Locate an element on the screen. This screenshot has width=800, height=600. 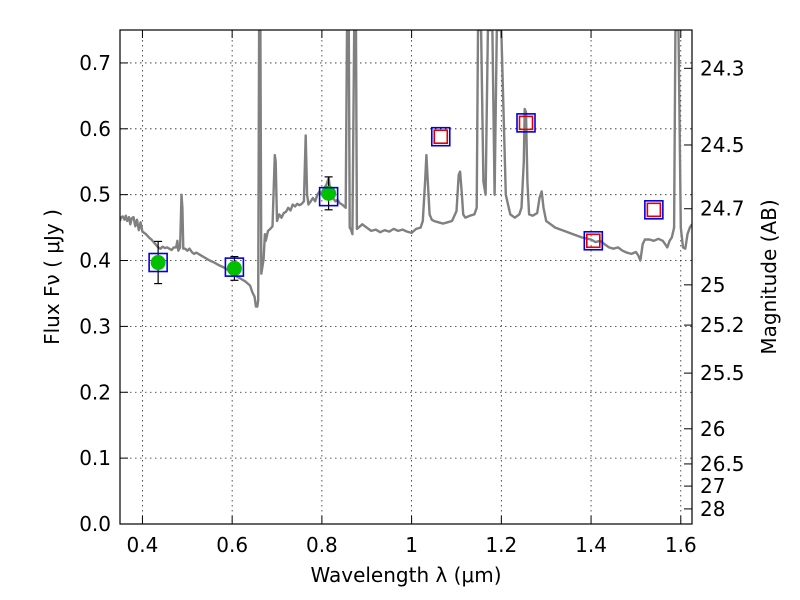
y-tick-label: 0.4 is located at coordinates (95, 261).